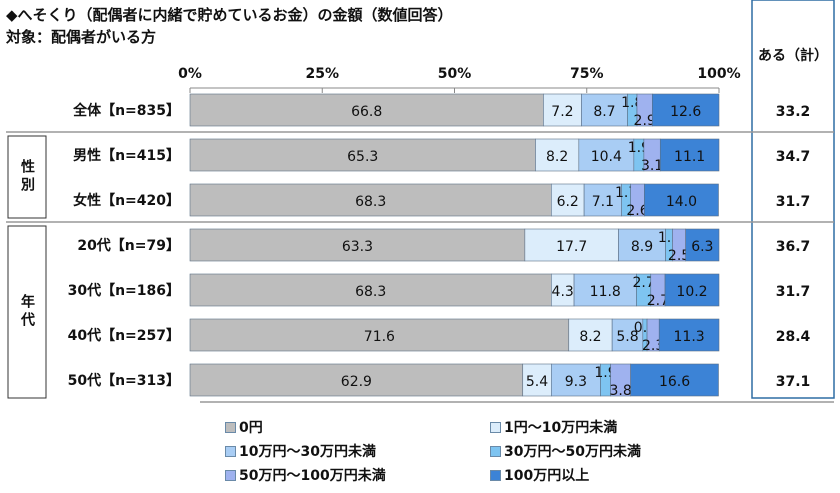  What do you see at coordinates (597, 475) in the screenshot?
I see `legend-item: 100万円以上` at bounding box center [597, 475].